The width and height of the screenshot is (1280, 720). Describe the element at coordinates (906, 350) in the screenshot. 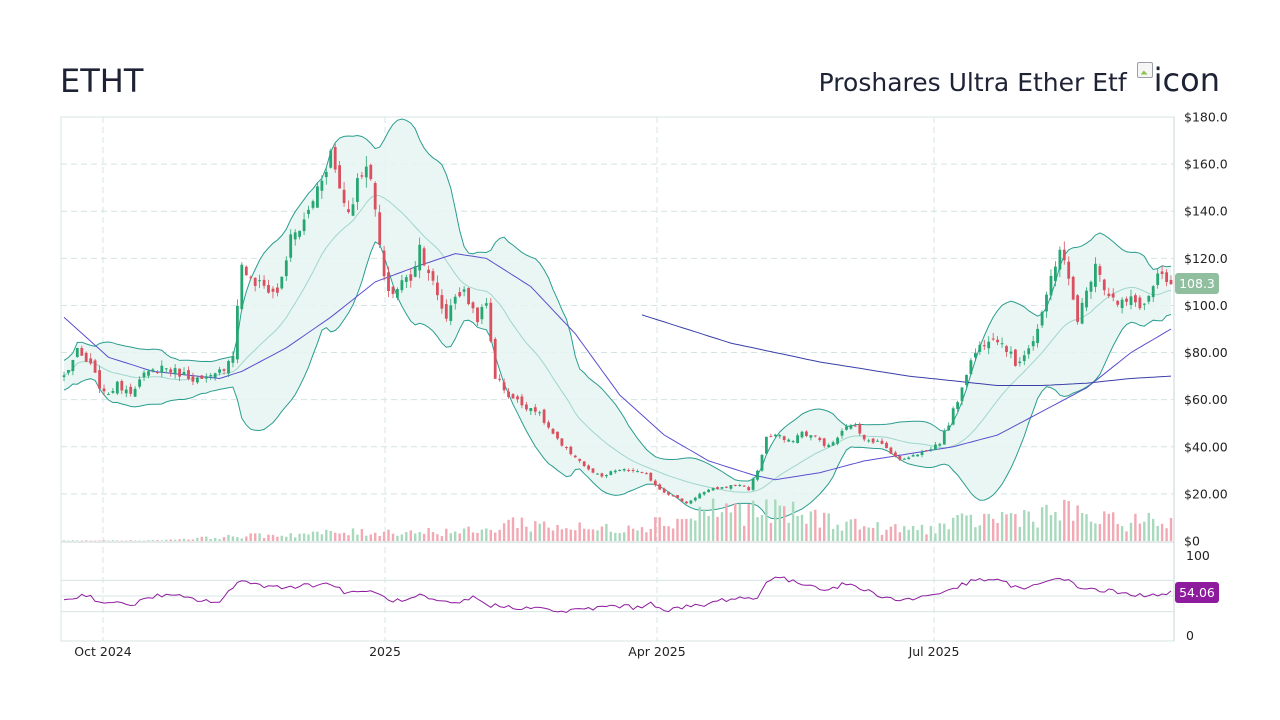

I see `moving-average-200-line` at that location.